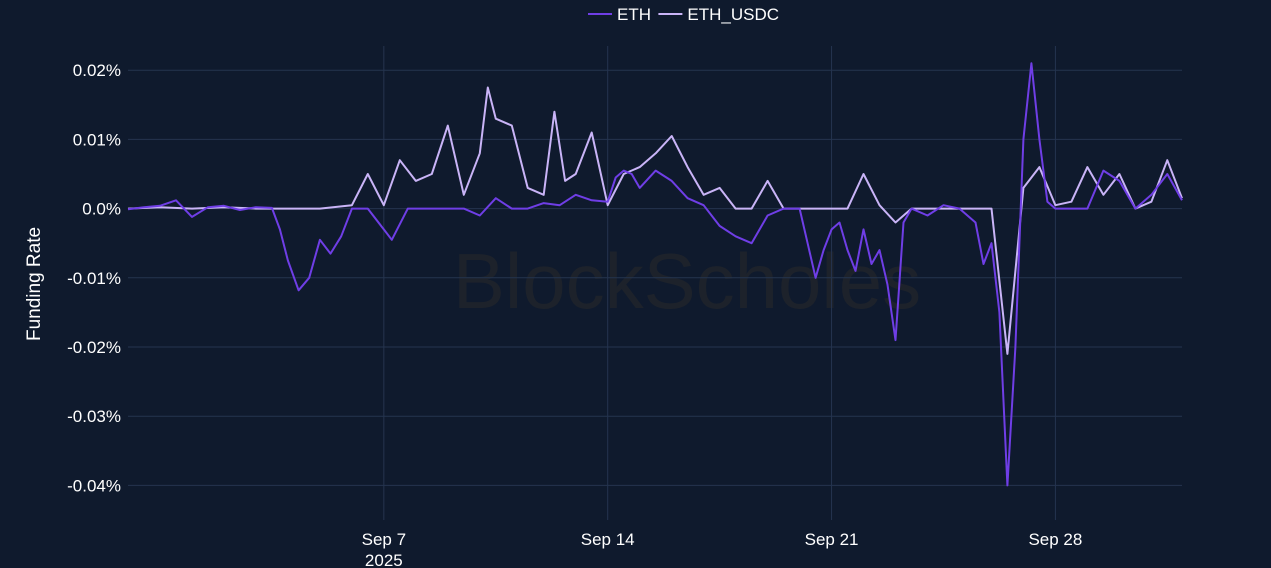  I want to click on x-tick-label: Sep 7, so click(384, 539).